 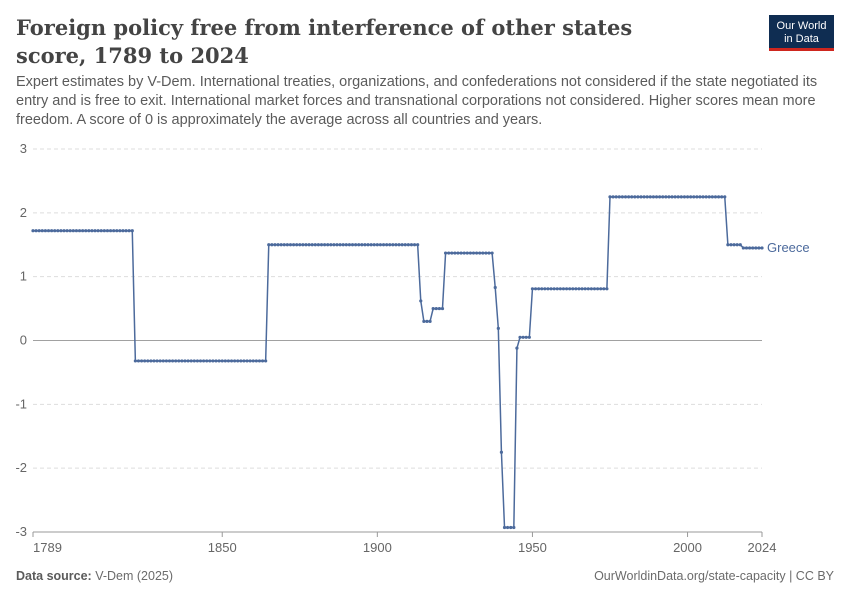 I want to click on y-tick-label: 1, so click(x=23, y=276).